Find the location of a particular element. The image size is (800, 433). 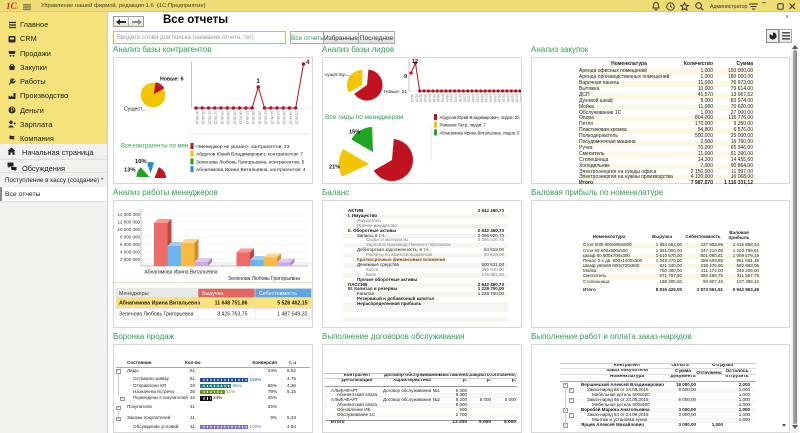

svg-text: 13.09.15 is located at coordinates (284, 117).